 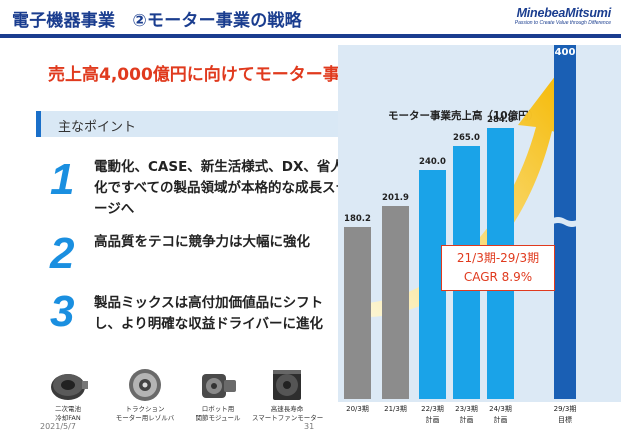 I want to click on category-note: 目標, so click(x=565, y=420).